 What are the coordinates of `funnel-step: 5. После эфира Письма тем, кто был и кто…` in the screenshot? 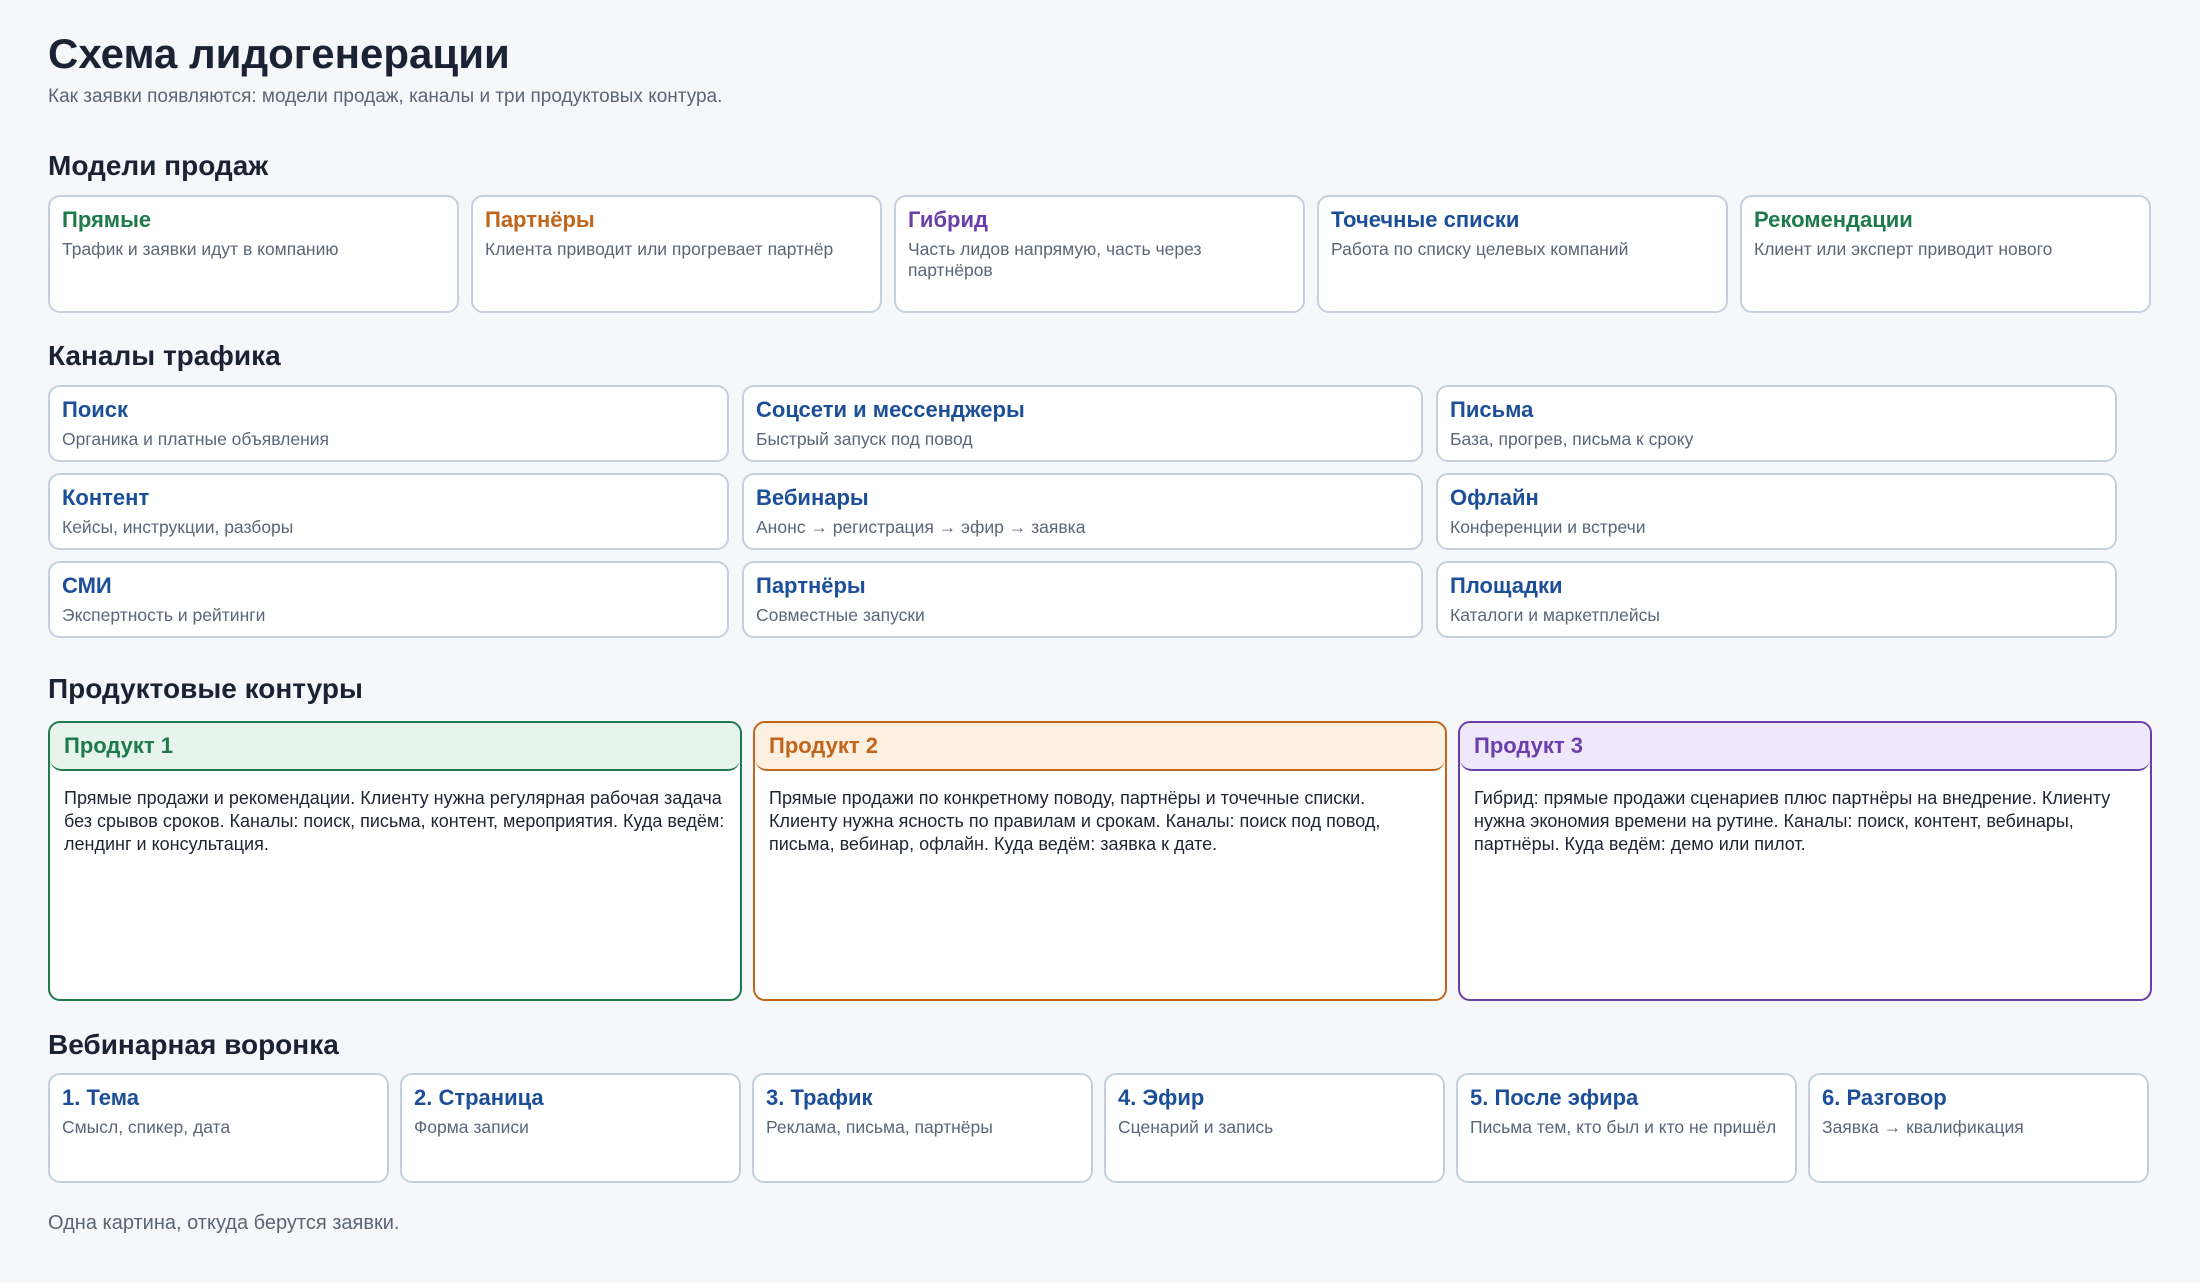 It's located at (1626, 1128).